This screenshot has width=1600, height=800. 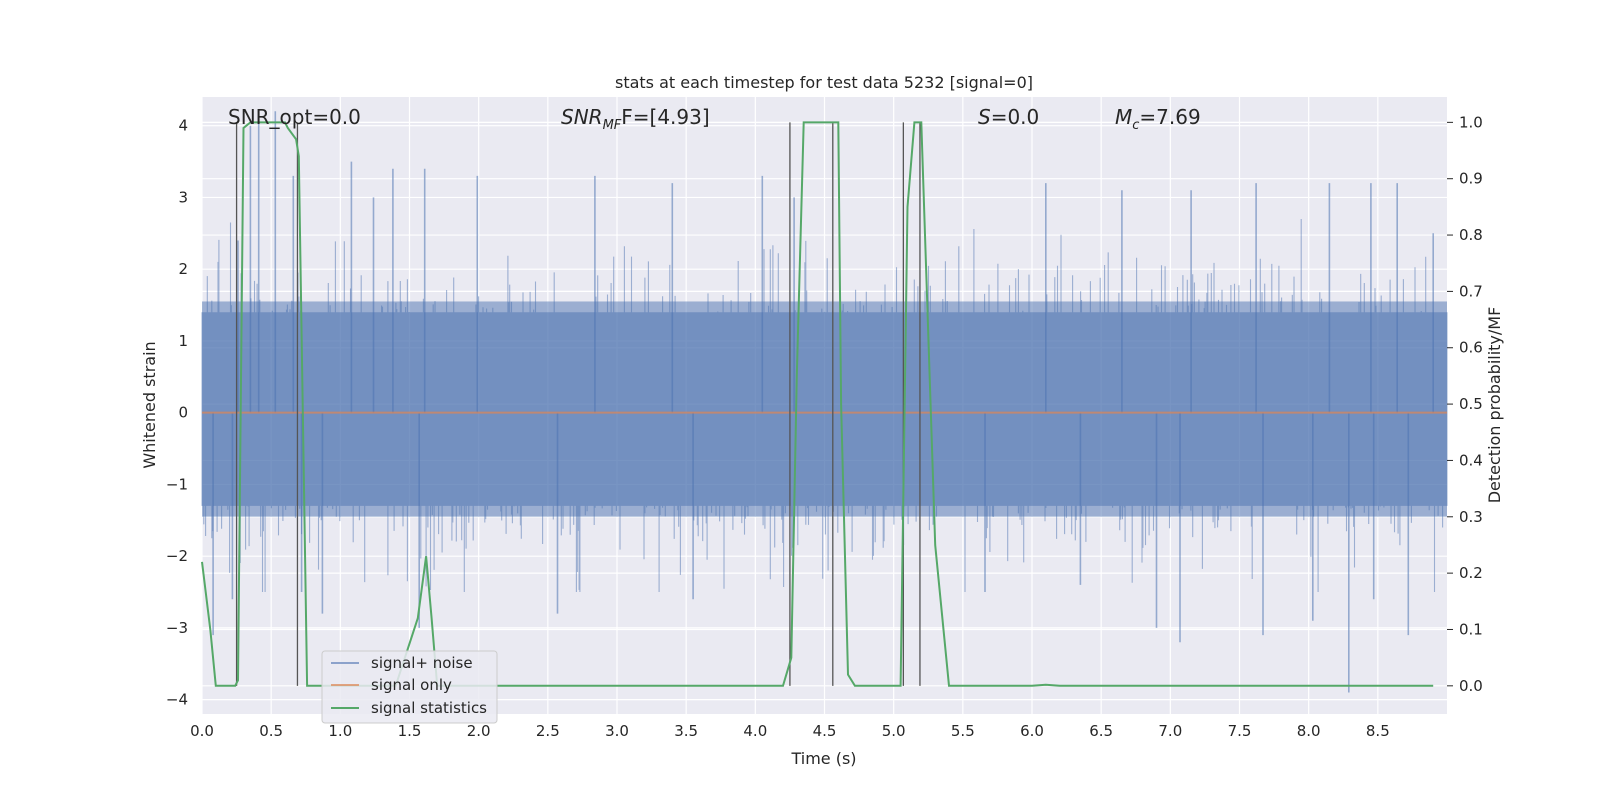 What do you see at coordinates (1471, 291) in the screenshot?
I see `y-tick-label-right: 0.7` at bounding box center [1471, 291].